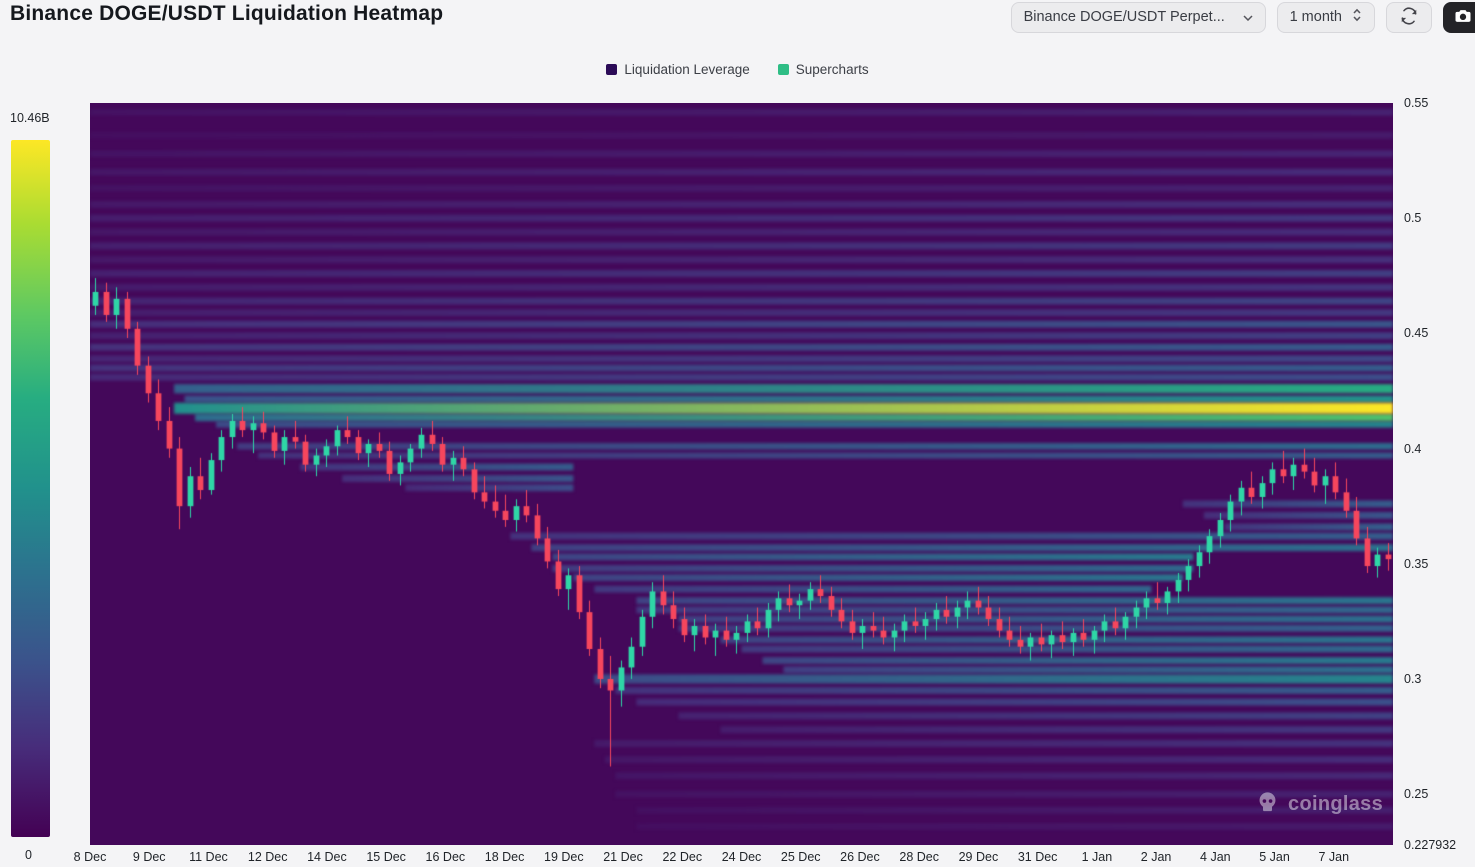 The image size is (1475, 867). I want to click on legend-swatch-supercharts, so click(783, 69).